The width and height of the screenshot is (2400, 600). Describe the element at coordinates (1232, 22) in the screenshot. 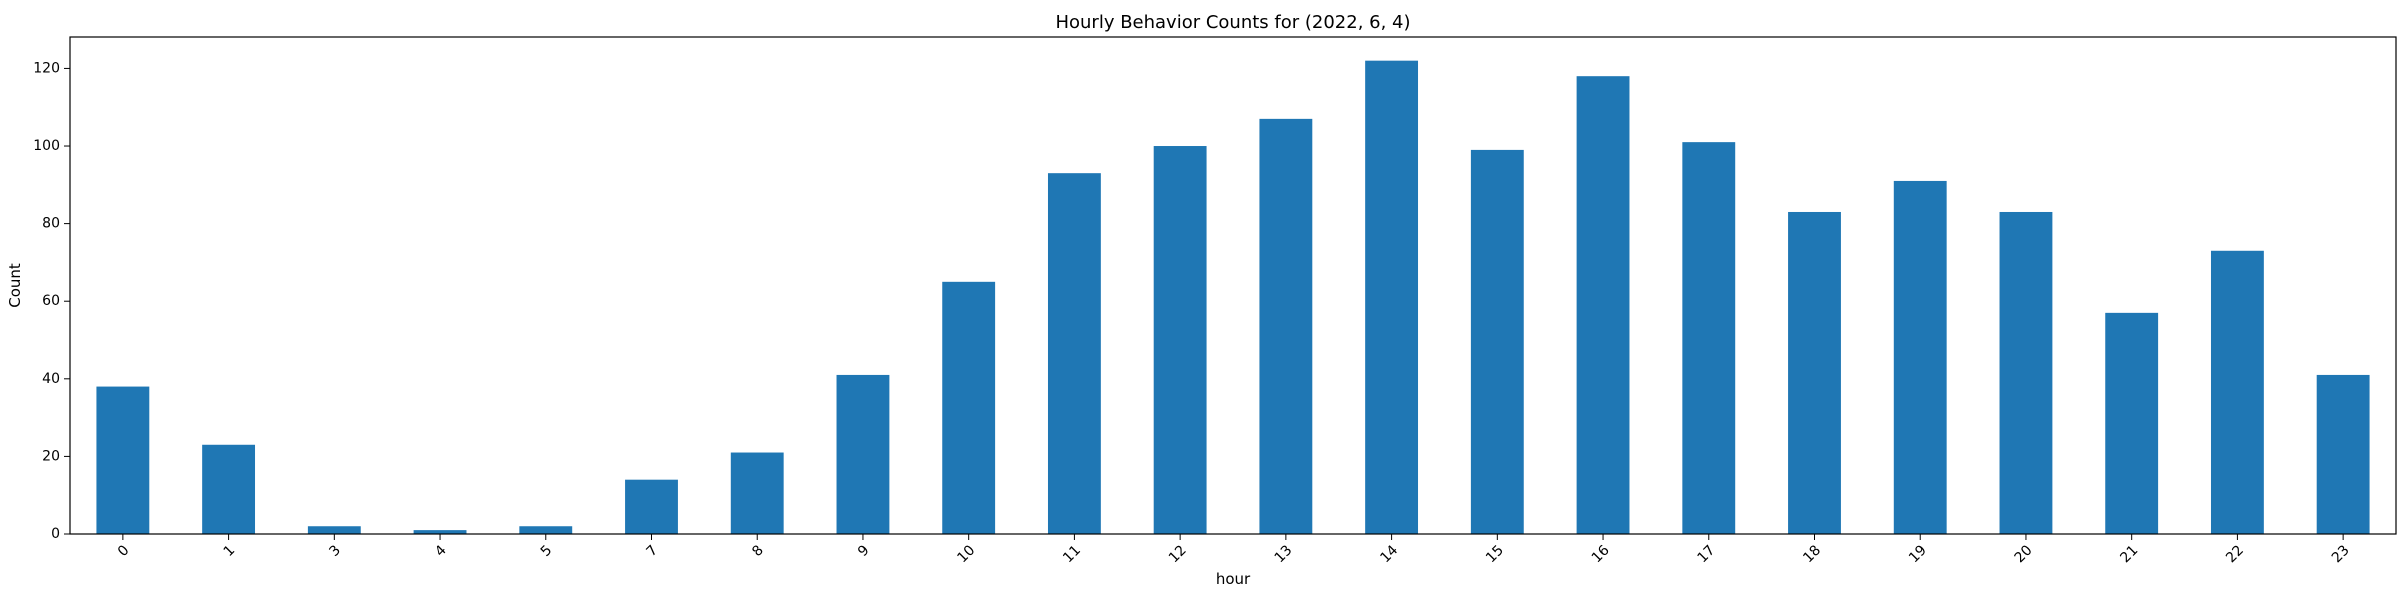

I see `chart-title: Hourly Behavior Counts for (2022, 6, 4)` at that location.